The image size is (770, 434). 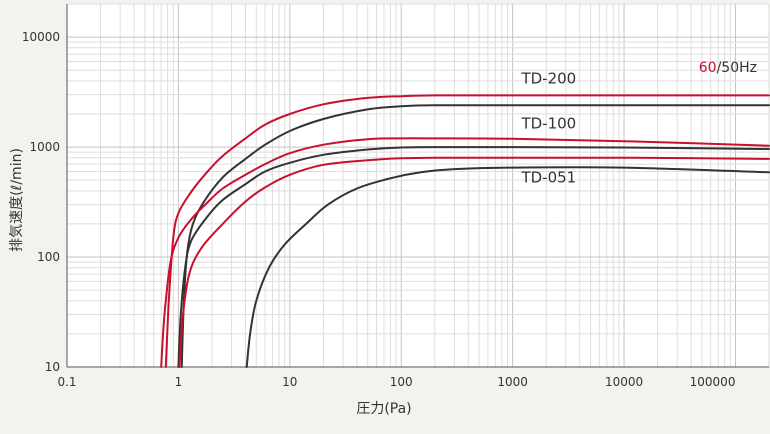 What do you see at coordinates (179, 382) in the screenshot?
I see `x-tick-label: 1` at bounding box center [179, 382].